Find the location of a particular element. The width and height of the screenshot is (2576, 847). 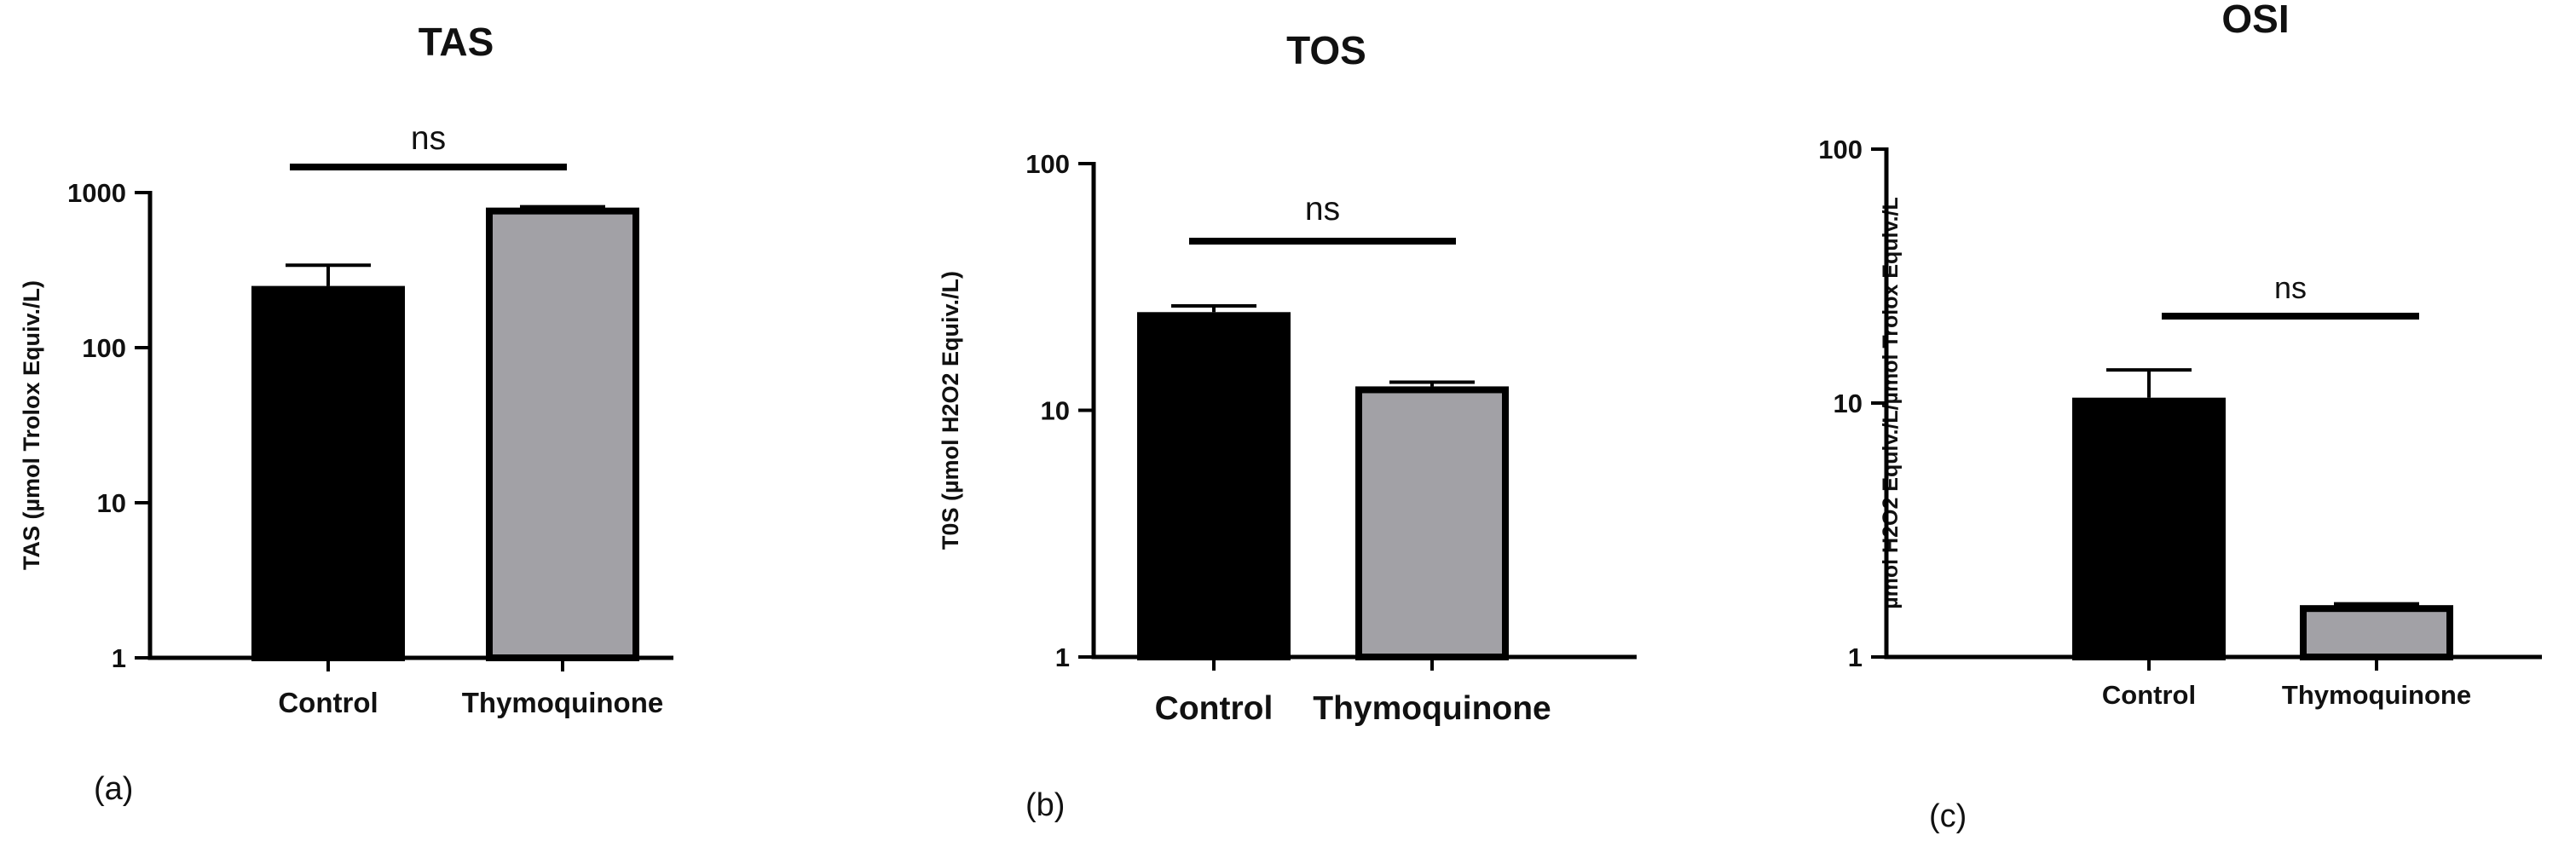

osi-bar-thymoquinone is located at coordinates (2376, 633).